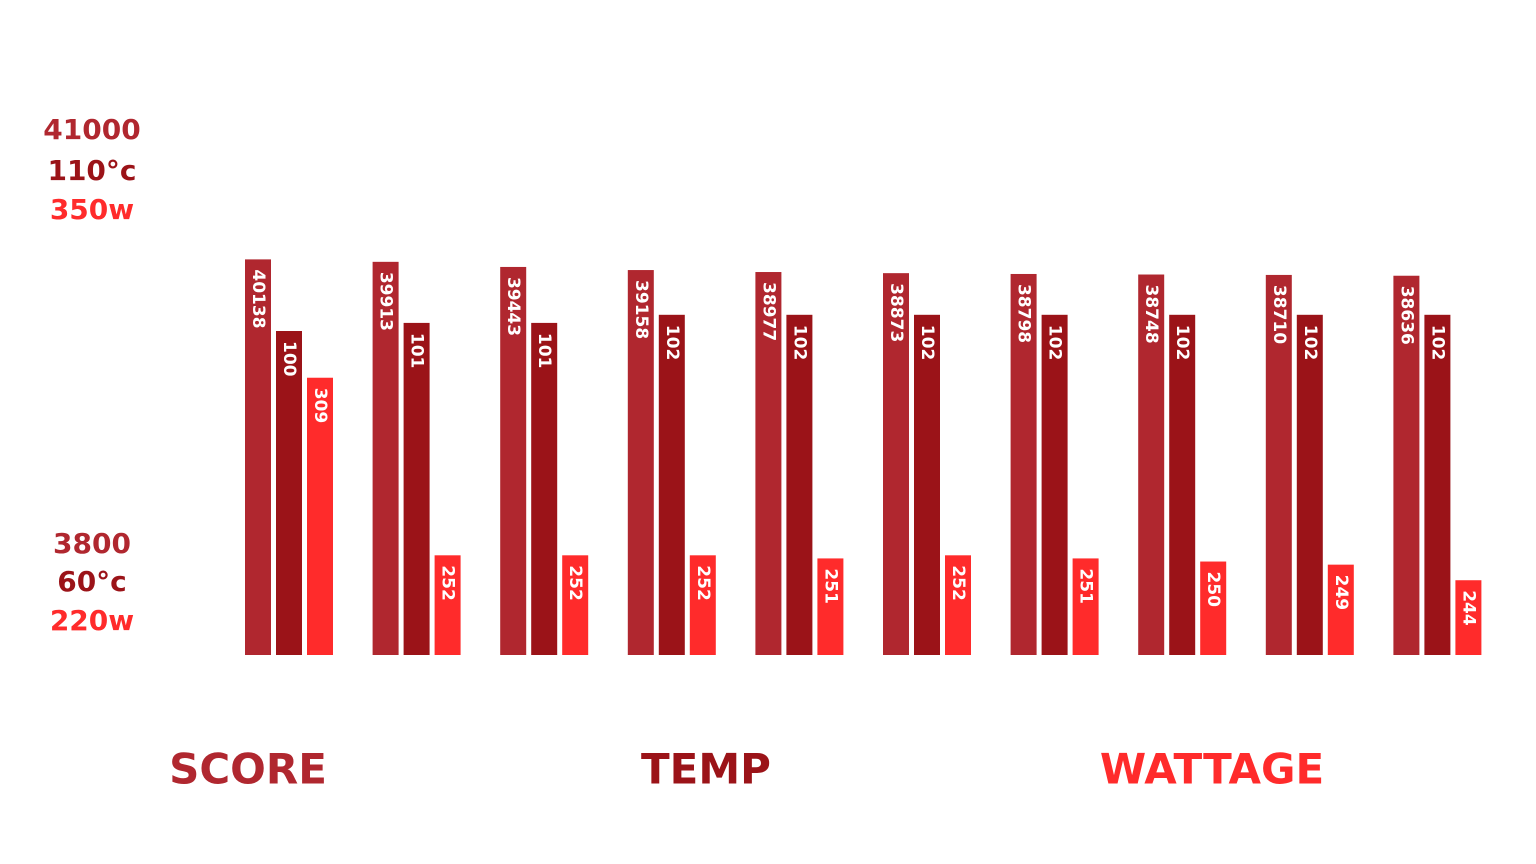 Image resolution: width=1536 pixels, height=864 pixels. I want to click on value-label: 244, so click(1468, 608).